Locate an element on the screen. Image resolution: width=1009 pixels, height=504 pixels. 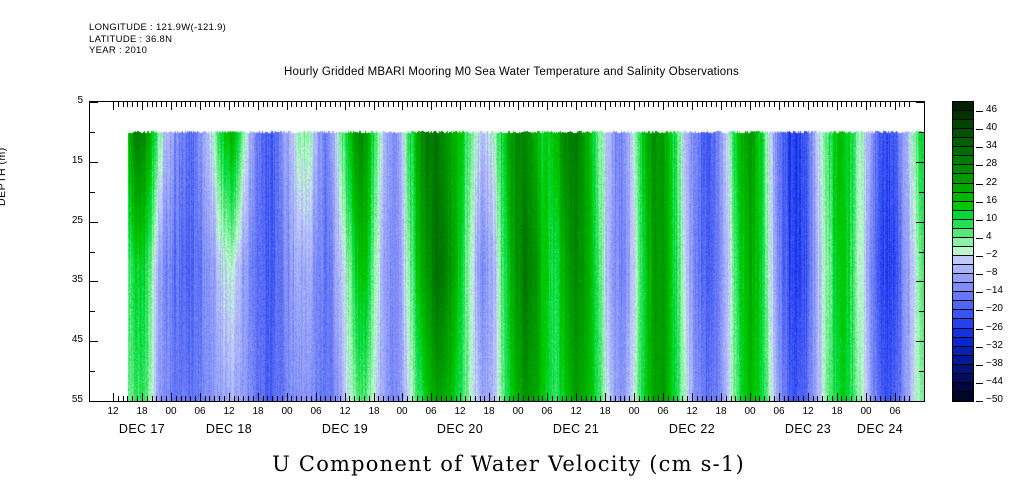
x-hour-label-27: 06 is located at coordinates (895, 411).